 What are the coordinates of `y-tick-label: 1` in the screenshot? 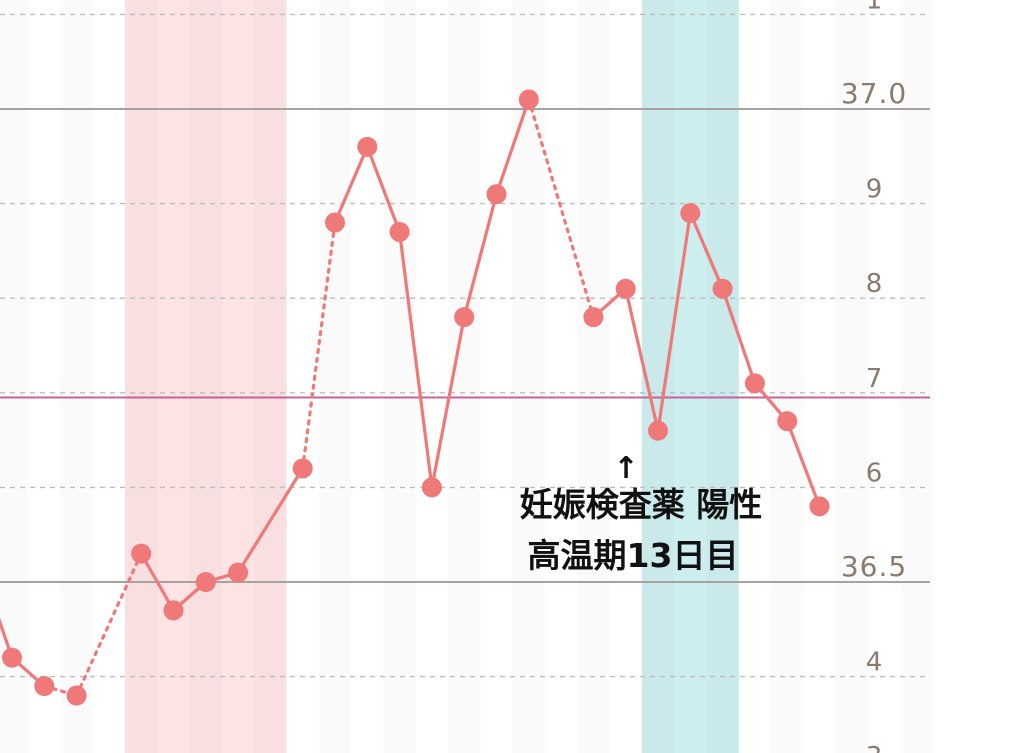 It's located at (874, 7).